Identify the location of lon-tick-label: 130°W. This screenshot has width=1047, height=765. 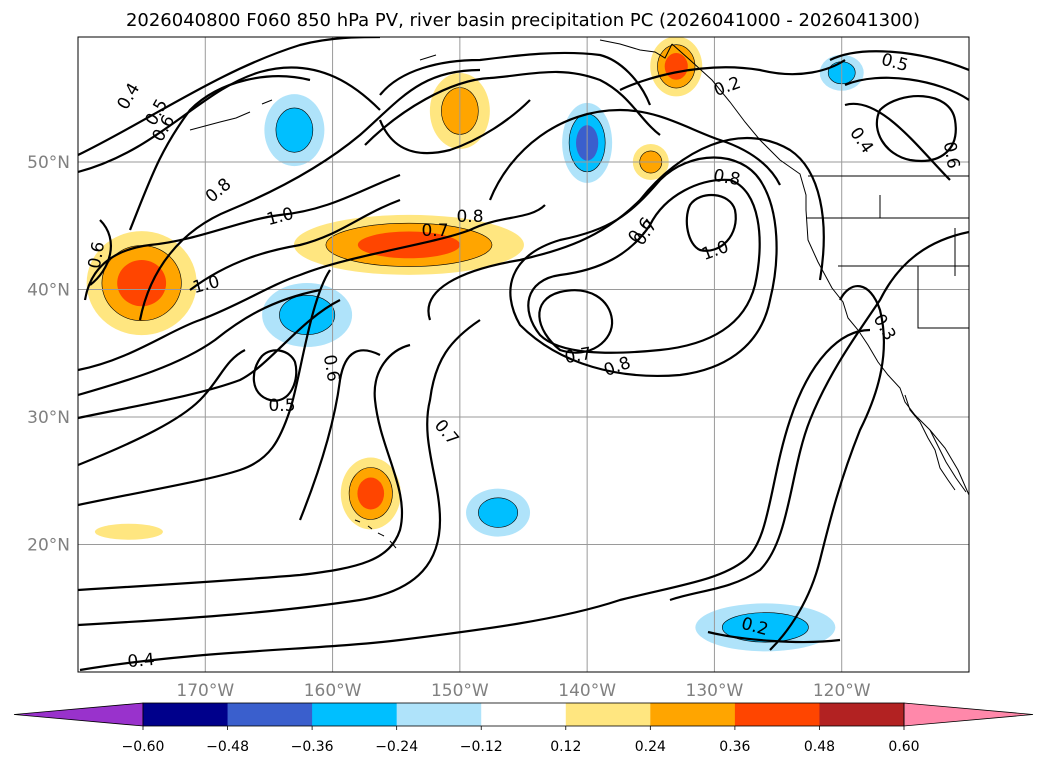
(715, 691).